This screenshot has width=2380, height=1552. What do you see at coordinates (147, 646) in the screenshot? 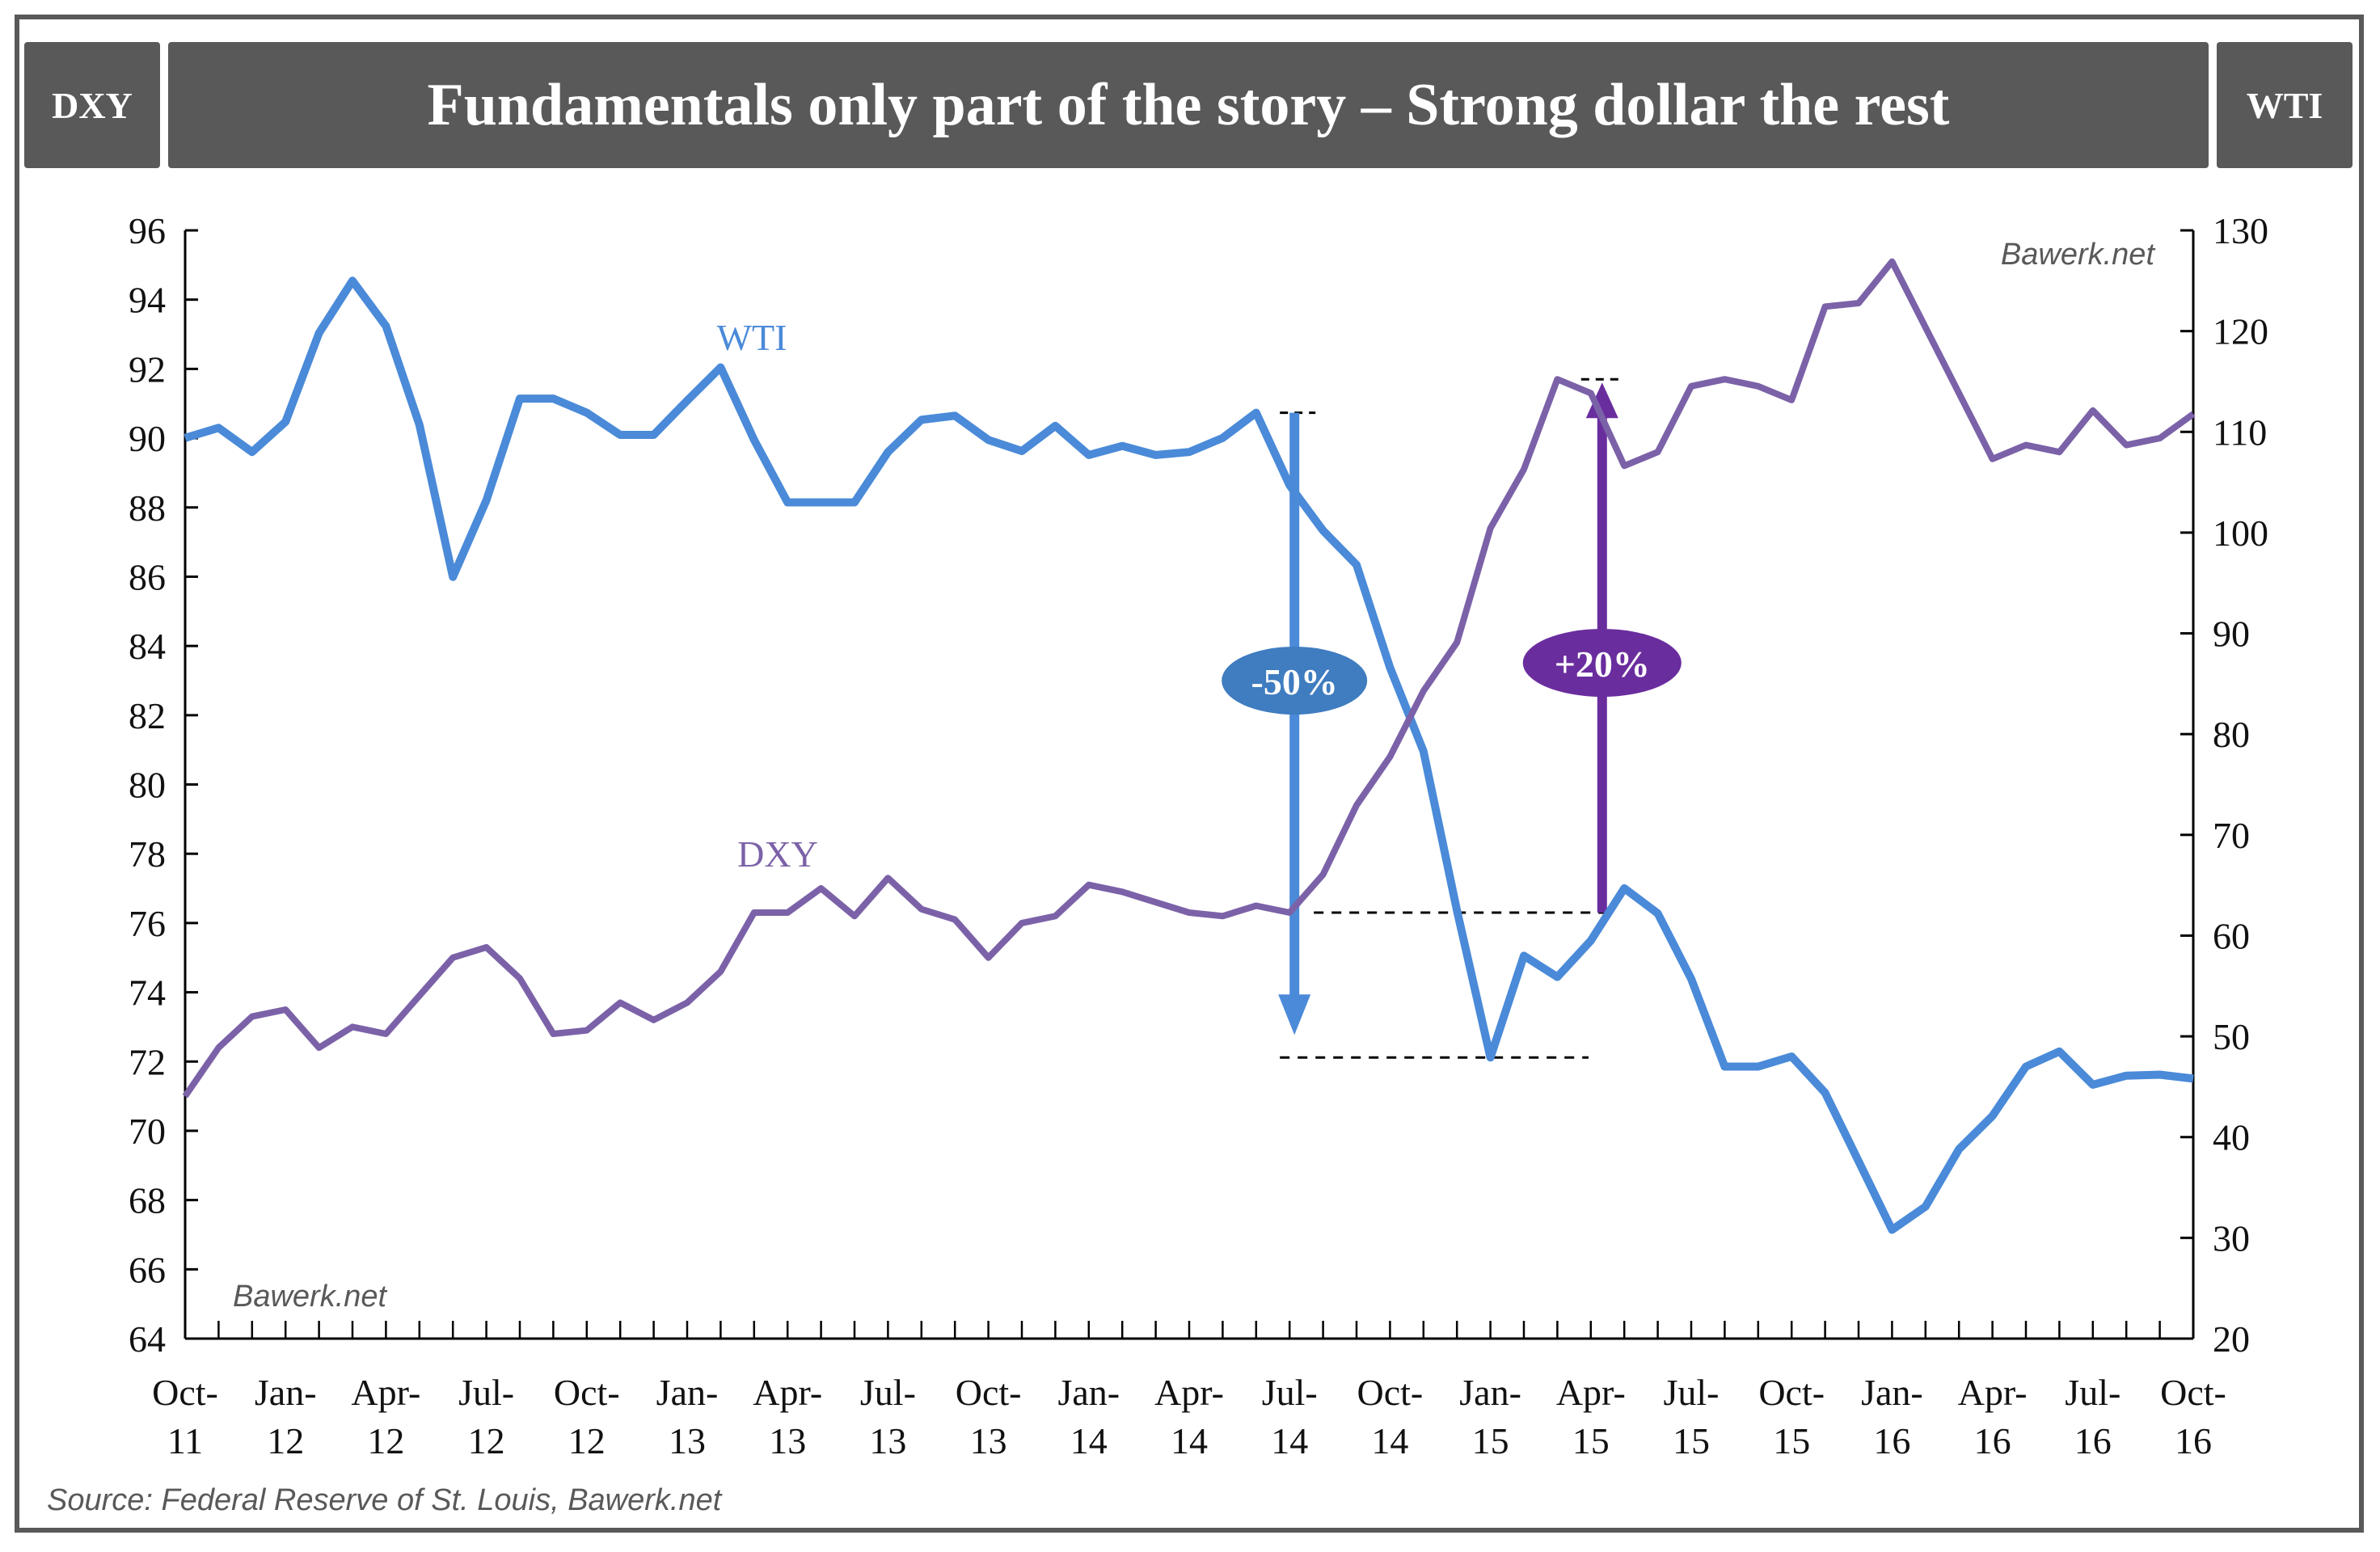
I see `left-tick-label: 84` at bounding box center [147, 646].